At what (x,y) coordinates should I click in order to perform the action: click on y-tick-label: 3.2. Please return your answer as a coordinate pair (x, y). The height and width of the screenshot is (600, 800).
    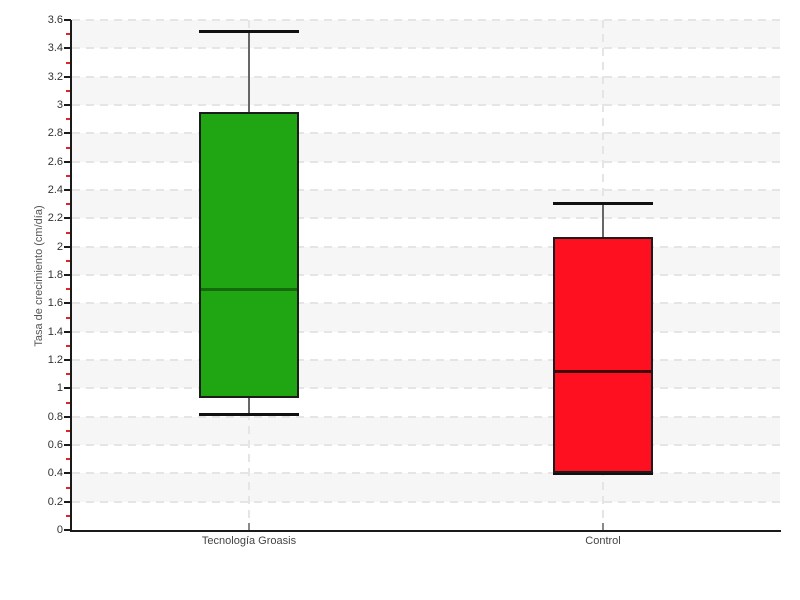
    Looking at the image, I should click on (55, 76).